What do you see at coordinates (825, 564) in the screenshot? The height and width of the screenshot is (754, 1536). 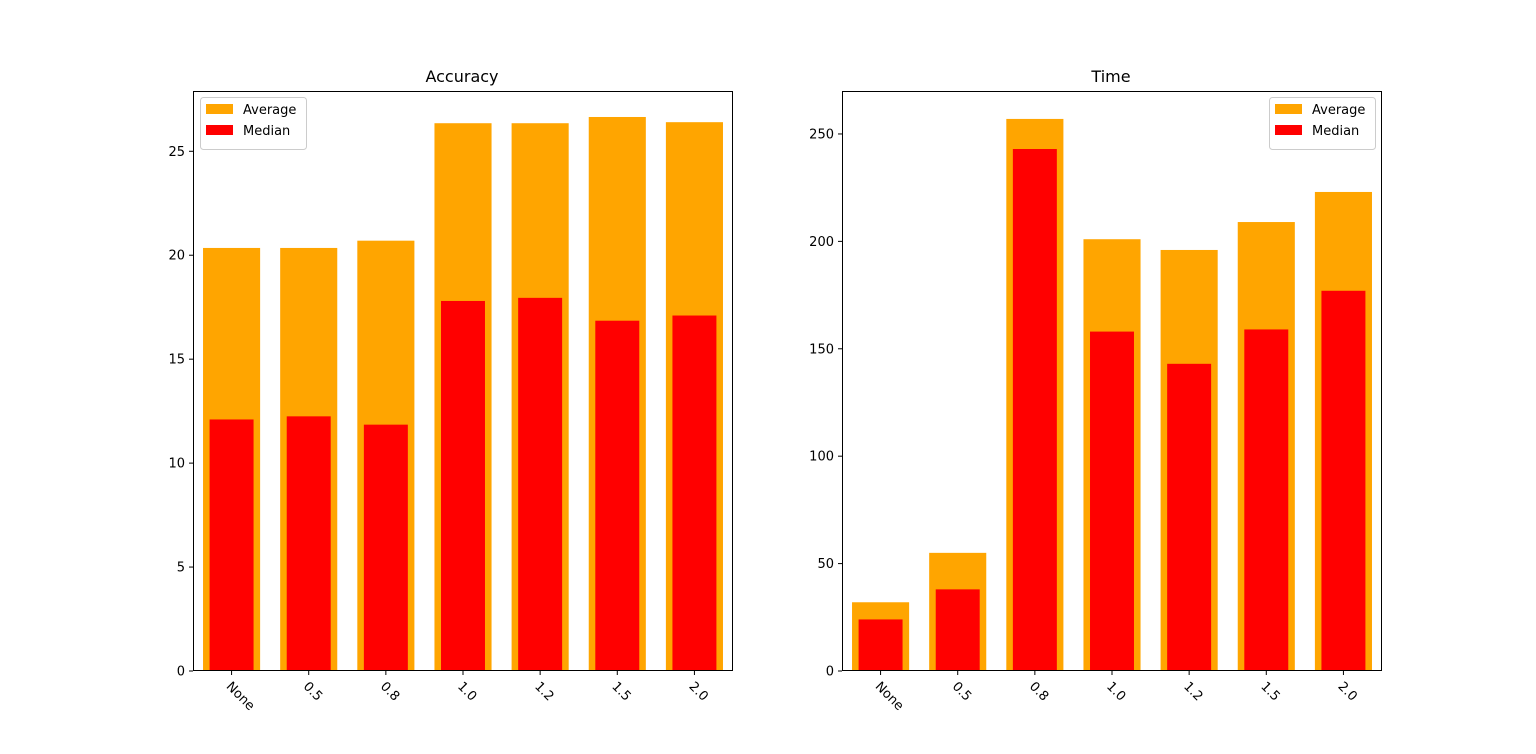 I see `time-ytick-label-50: 50` at bounding box center [825, 564].